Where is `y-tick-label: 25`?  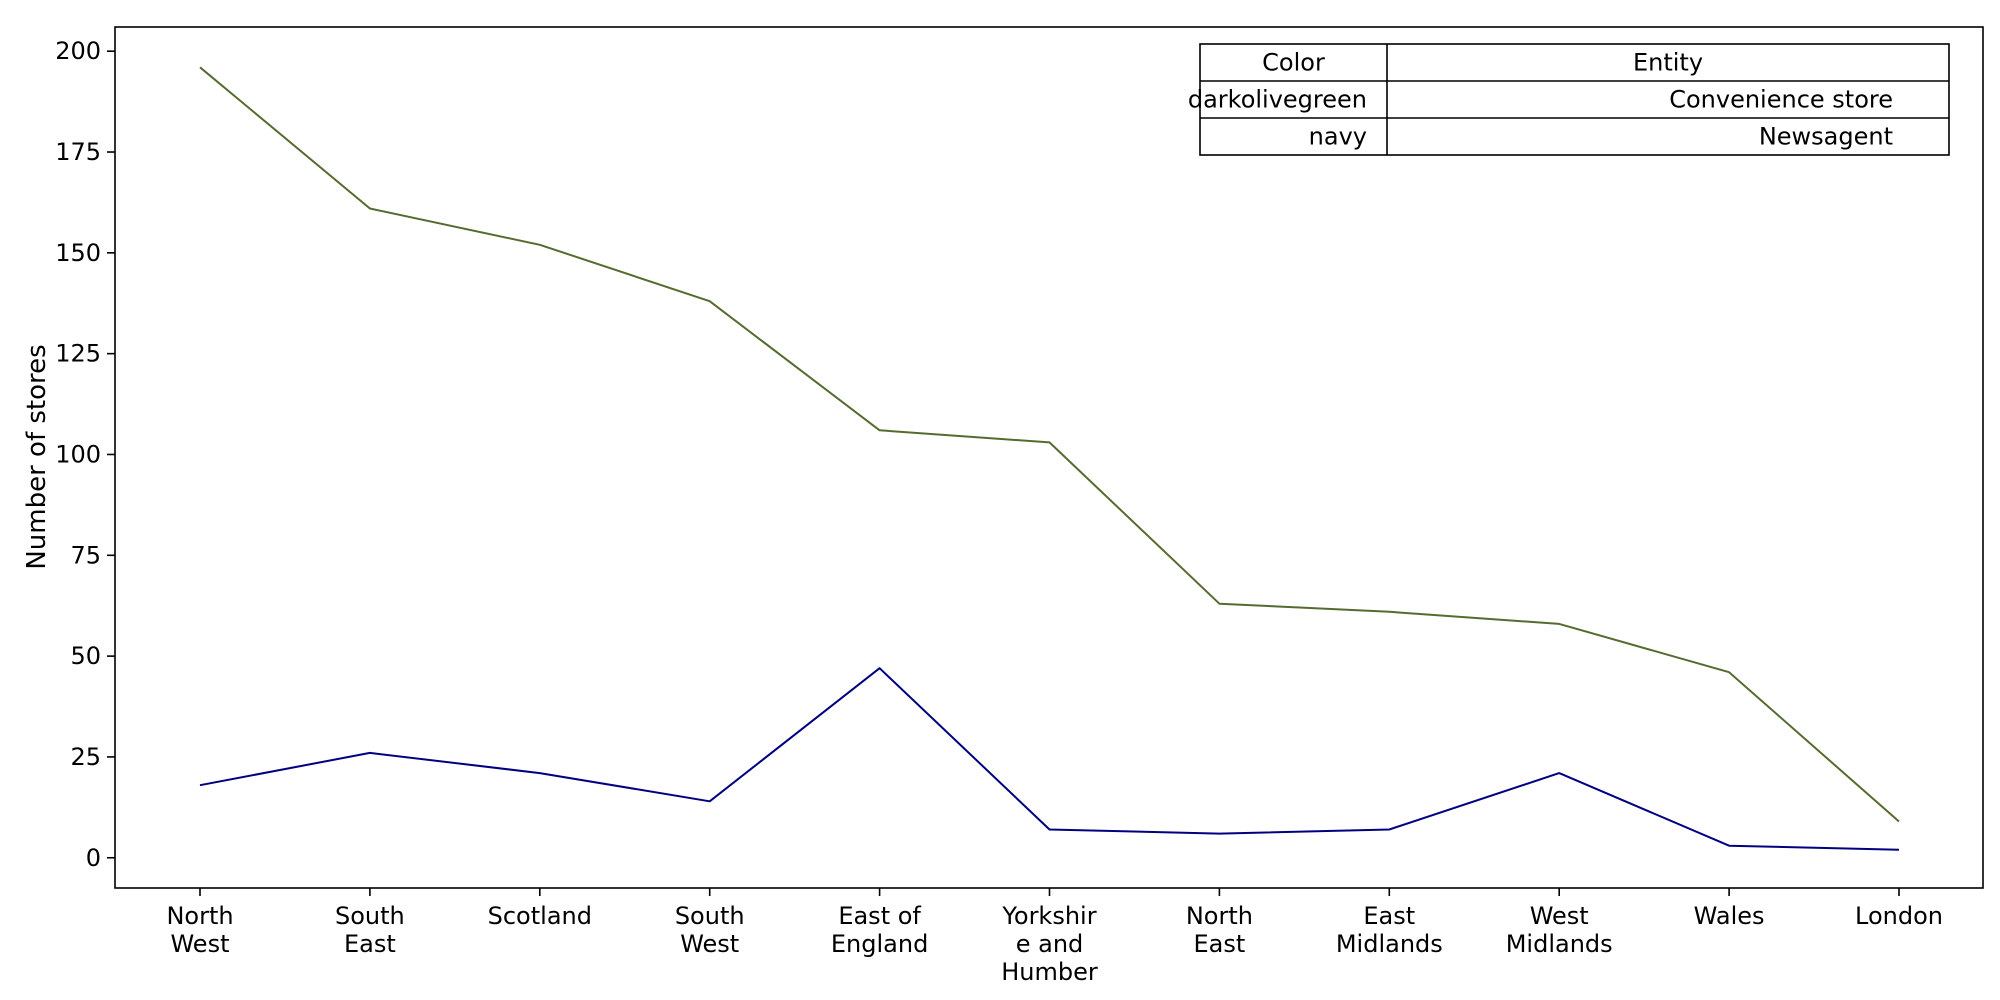
y-tick-label: 25 is located at coordinates (85, 757).